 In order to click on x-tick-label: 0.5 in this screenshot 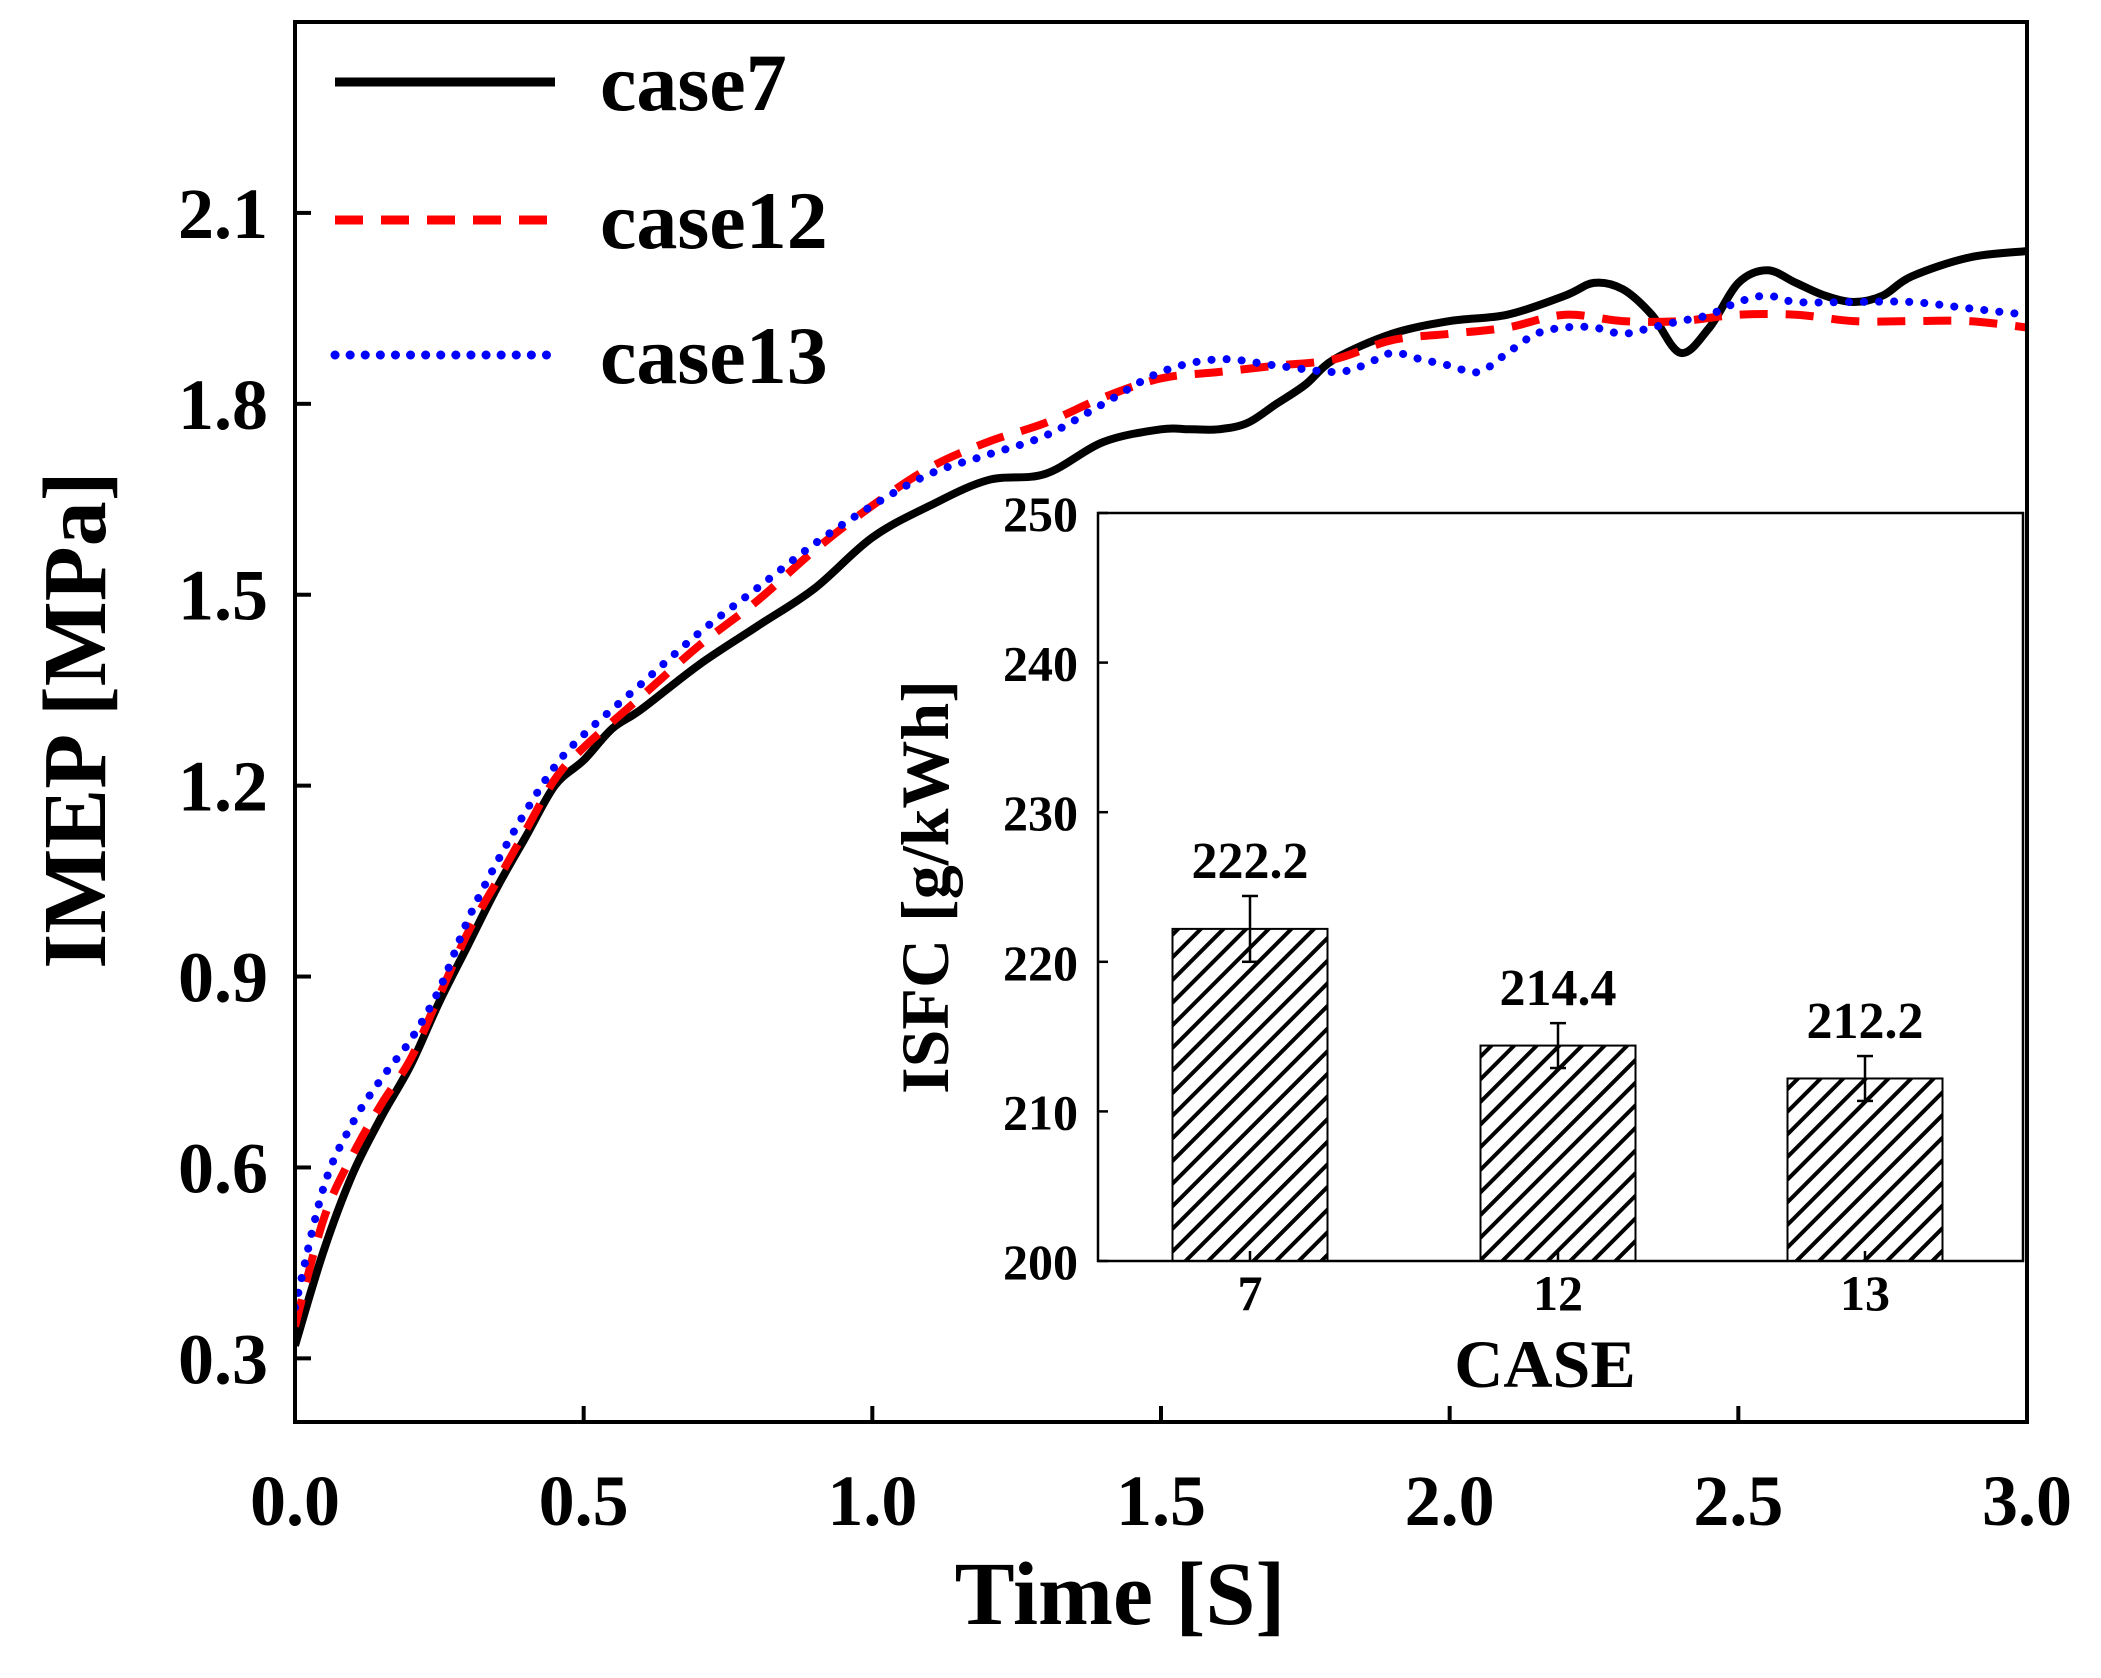, I will do `click(584, 1501)`.